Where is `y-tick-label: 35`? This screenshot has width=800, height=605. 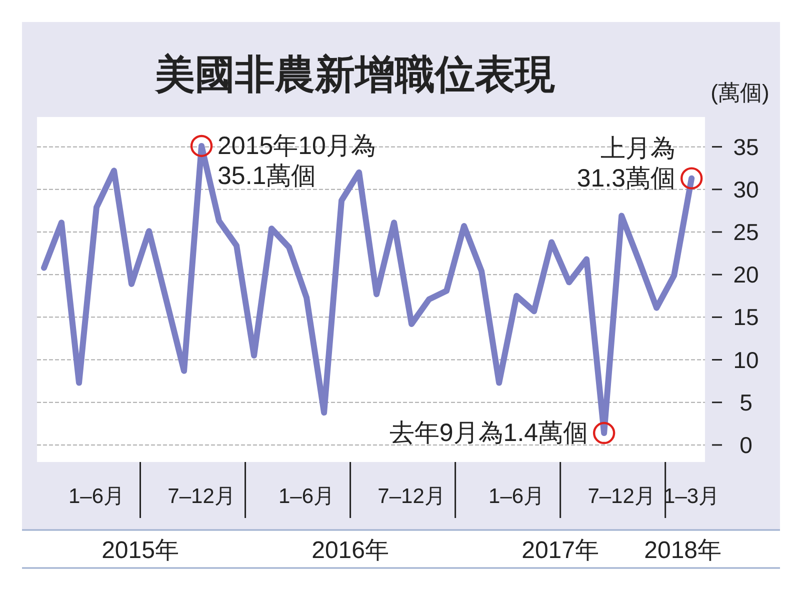
y-tick-label: 35 is located at coordinates (746, 147).